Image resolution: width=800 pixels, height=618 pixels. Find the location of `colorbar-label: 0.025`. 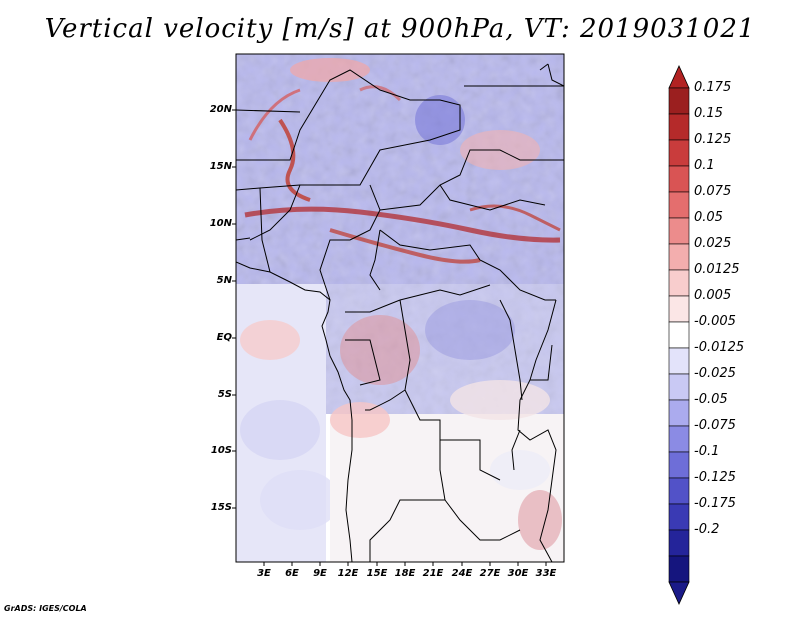

colorbar-label: 0.025 is located at coordinates (713, 243).